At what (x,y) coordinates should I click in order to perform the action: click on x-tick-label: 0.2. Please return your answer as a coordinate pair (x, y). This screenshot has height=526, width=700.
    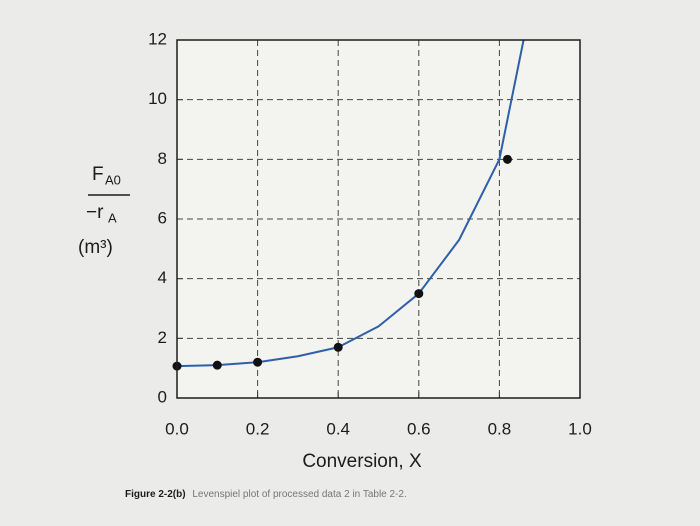
    Looking at the image, I should click on (258, 428).